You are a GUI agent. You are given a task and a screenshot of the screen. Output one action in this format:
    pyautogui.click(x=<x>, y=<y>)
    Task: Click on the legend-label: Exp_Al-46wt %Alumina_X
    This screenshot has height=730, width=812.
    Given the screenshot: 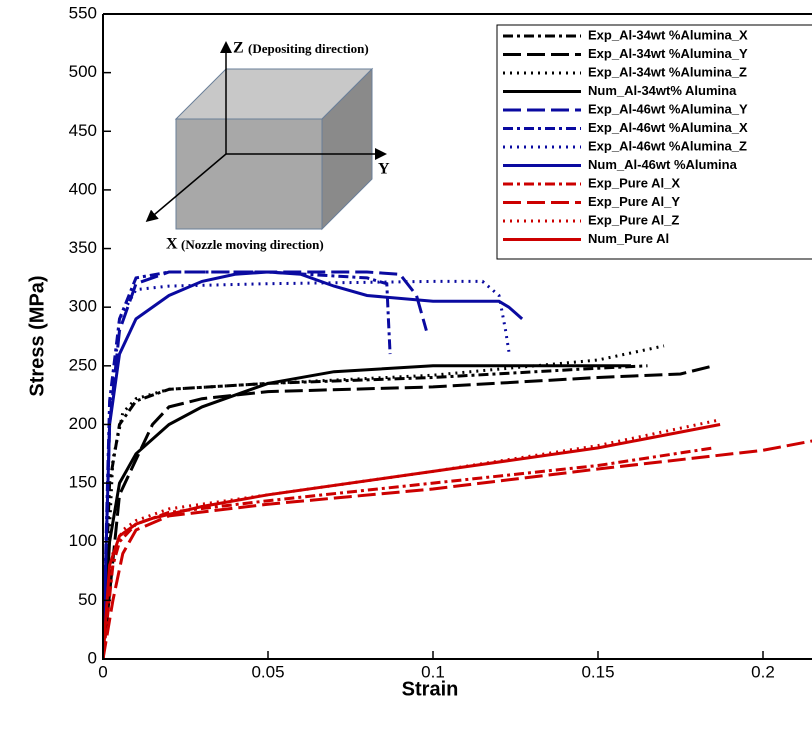 What is the action you would take?
    pyautogui.click(x=668, y=127)
    